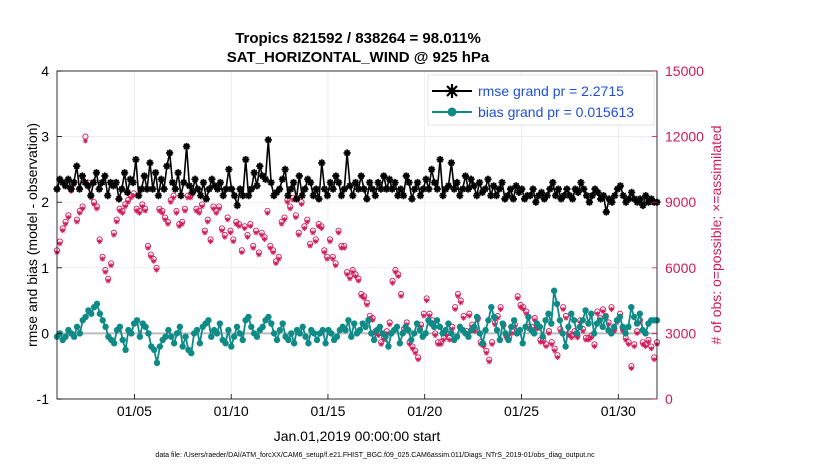  Describe the element at coordinates (669, 399) in the screenshot. I see `right-tick-label: 0` at that location.